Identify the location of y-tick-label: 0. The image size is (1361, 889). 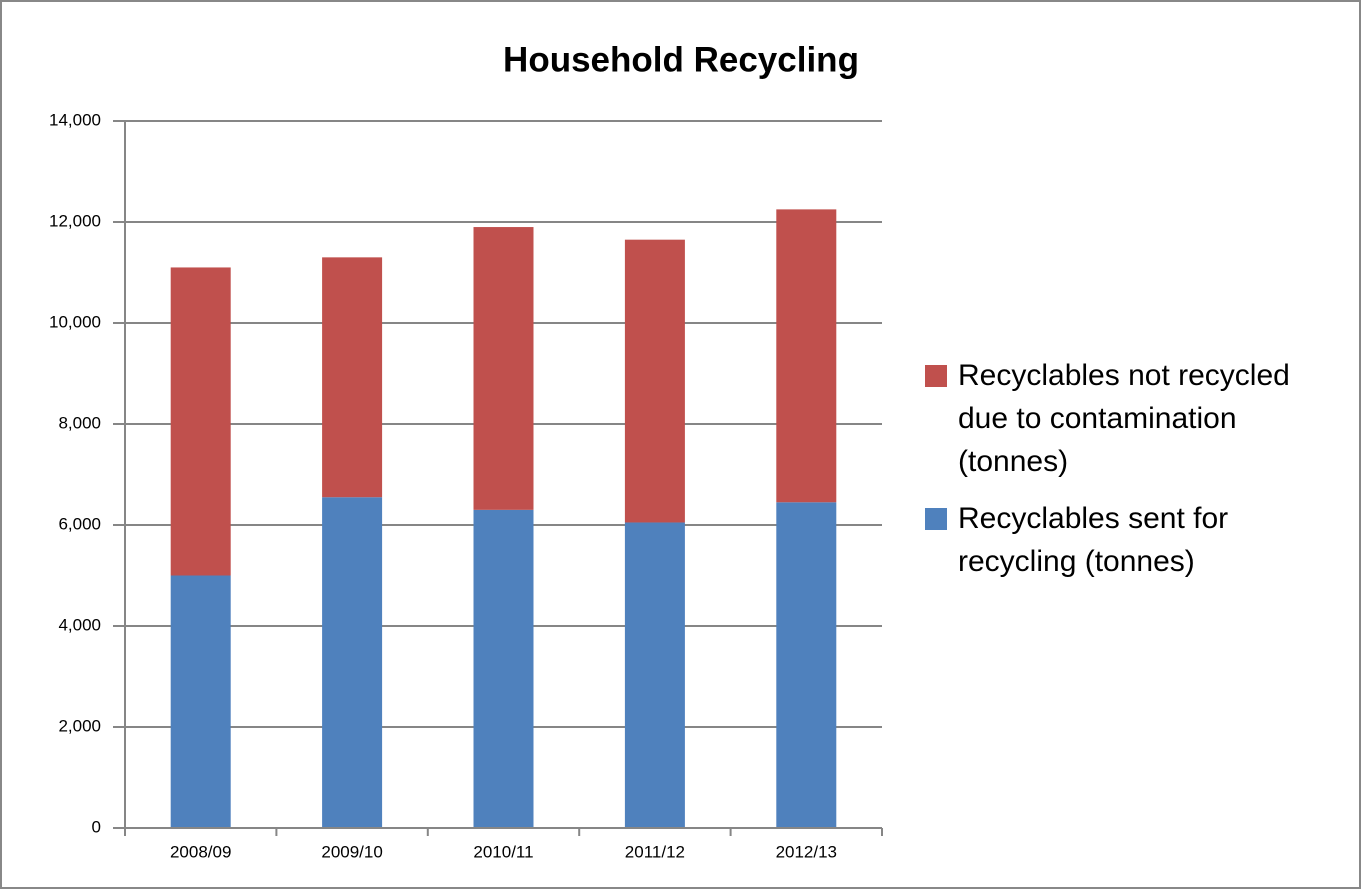
(96, 826).